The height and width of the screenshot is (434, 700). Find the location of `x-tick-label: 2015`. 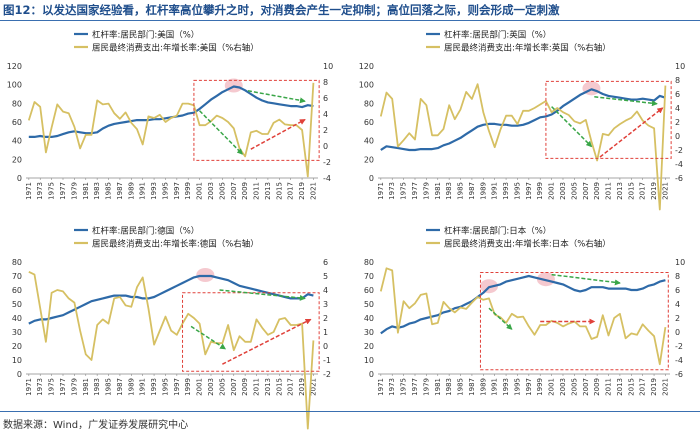

x-tick-label: 2015 is located at coordinates (631, 191).